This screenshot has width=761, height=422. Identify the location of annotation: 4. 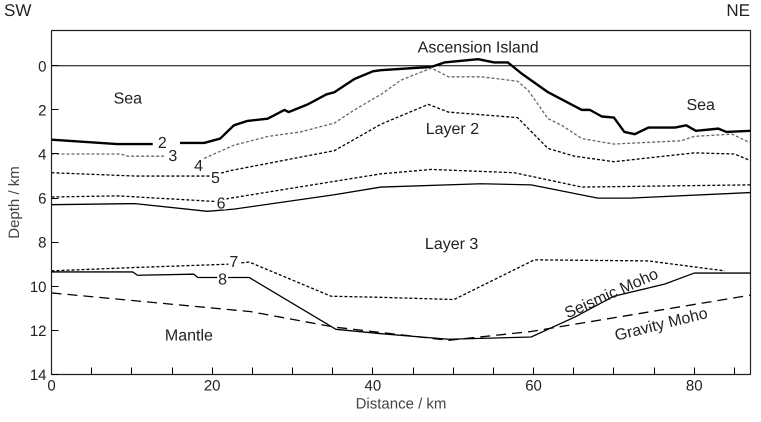
(199, 167).